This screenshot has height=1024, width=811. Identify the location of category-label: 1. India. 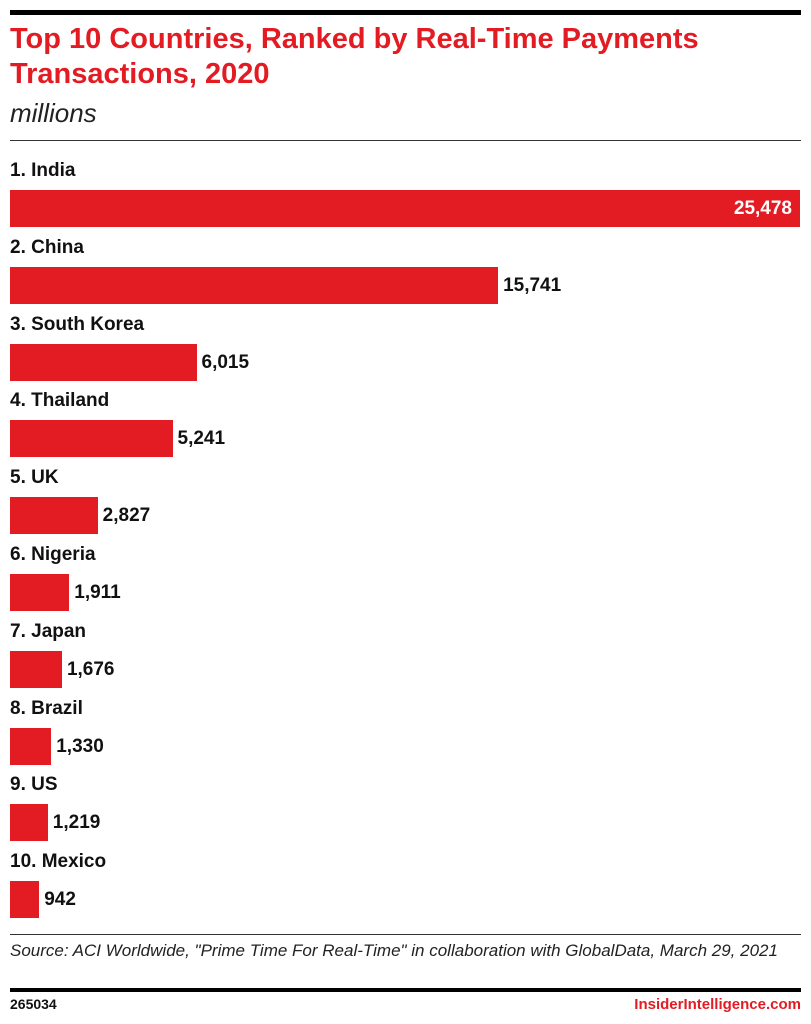
(43, 170).